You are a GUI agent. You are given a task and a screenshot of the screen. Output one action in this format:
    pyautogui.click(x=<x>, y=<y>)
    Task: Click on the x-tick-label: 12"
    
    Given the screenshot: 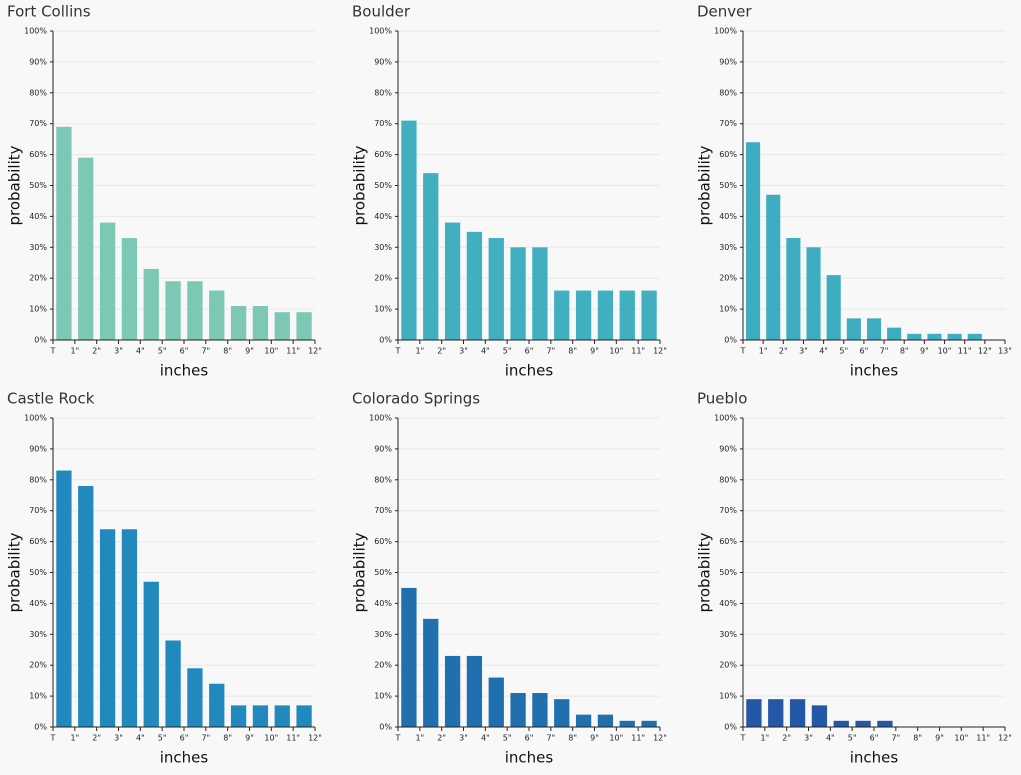 What is the action you would take?
    pyautogui.click(x=315, y=351)
    